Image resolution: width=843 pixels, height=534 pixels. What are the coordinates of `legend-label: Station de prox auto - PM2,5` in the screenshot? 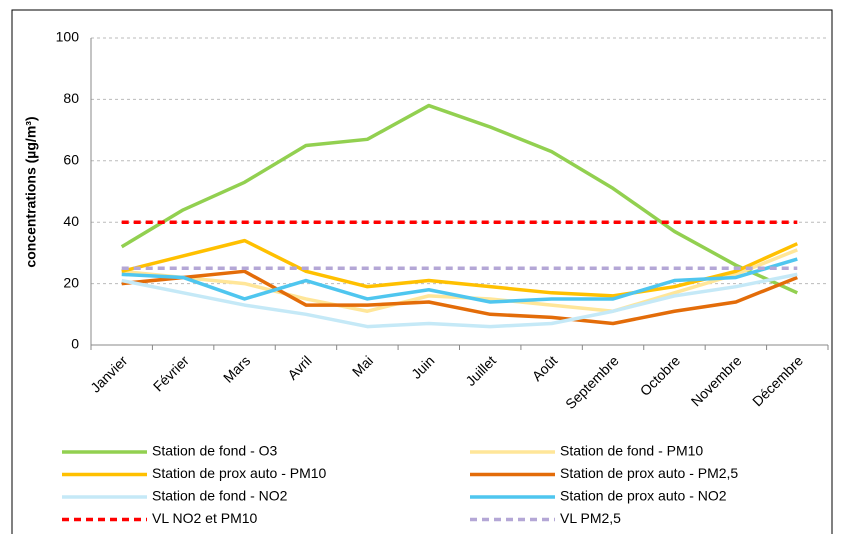 It's located at (649, 473).